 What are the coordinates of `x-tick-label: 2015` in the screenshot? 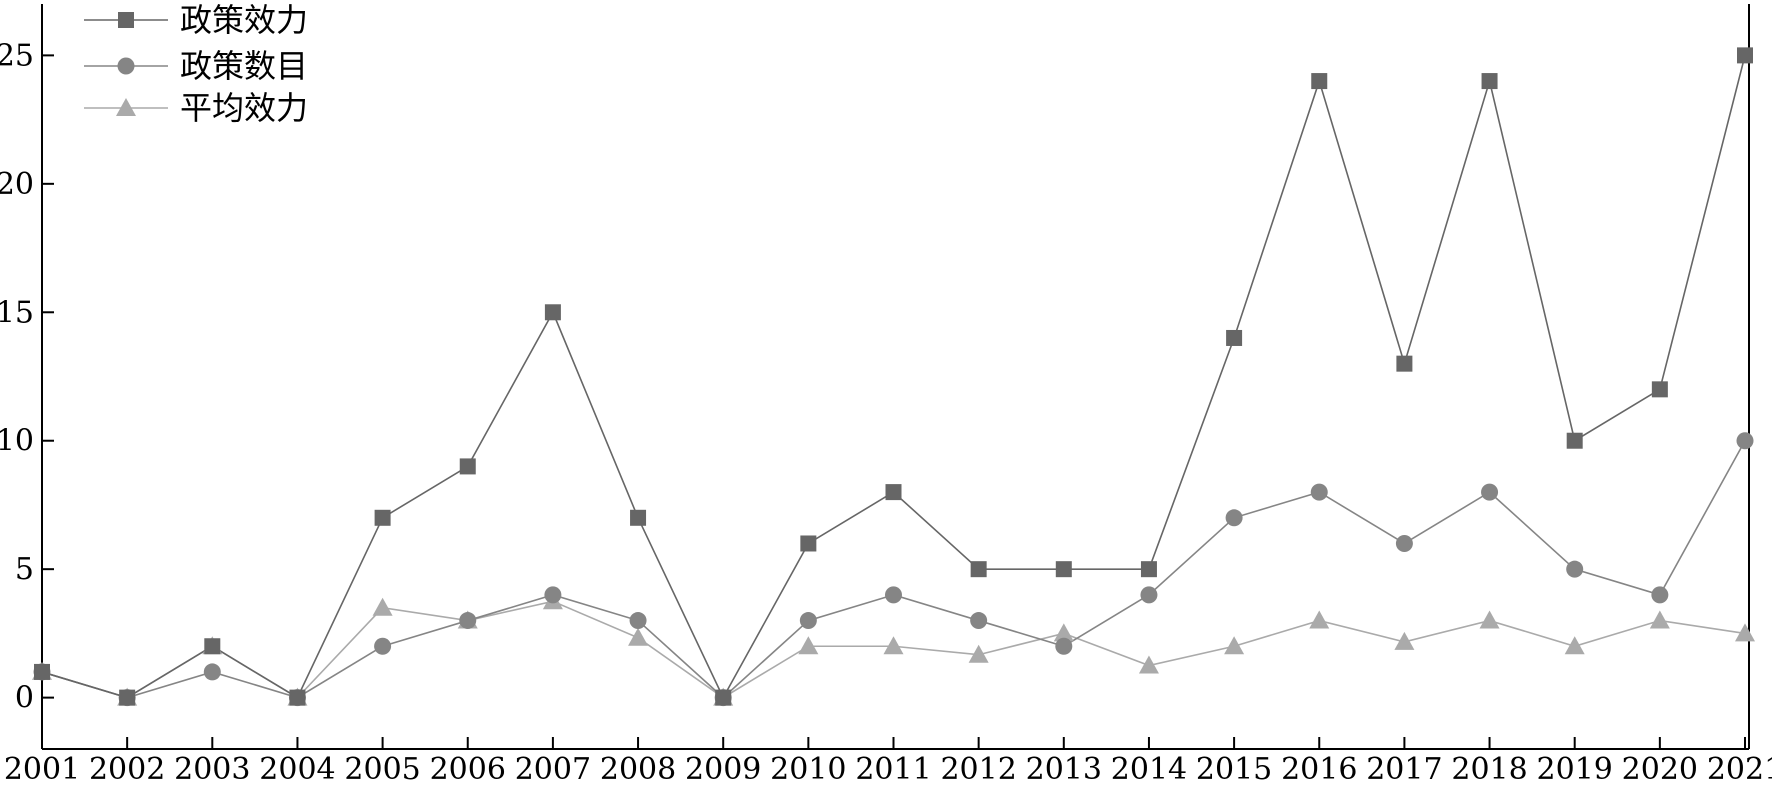 It's located at (1234, 769).